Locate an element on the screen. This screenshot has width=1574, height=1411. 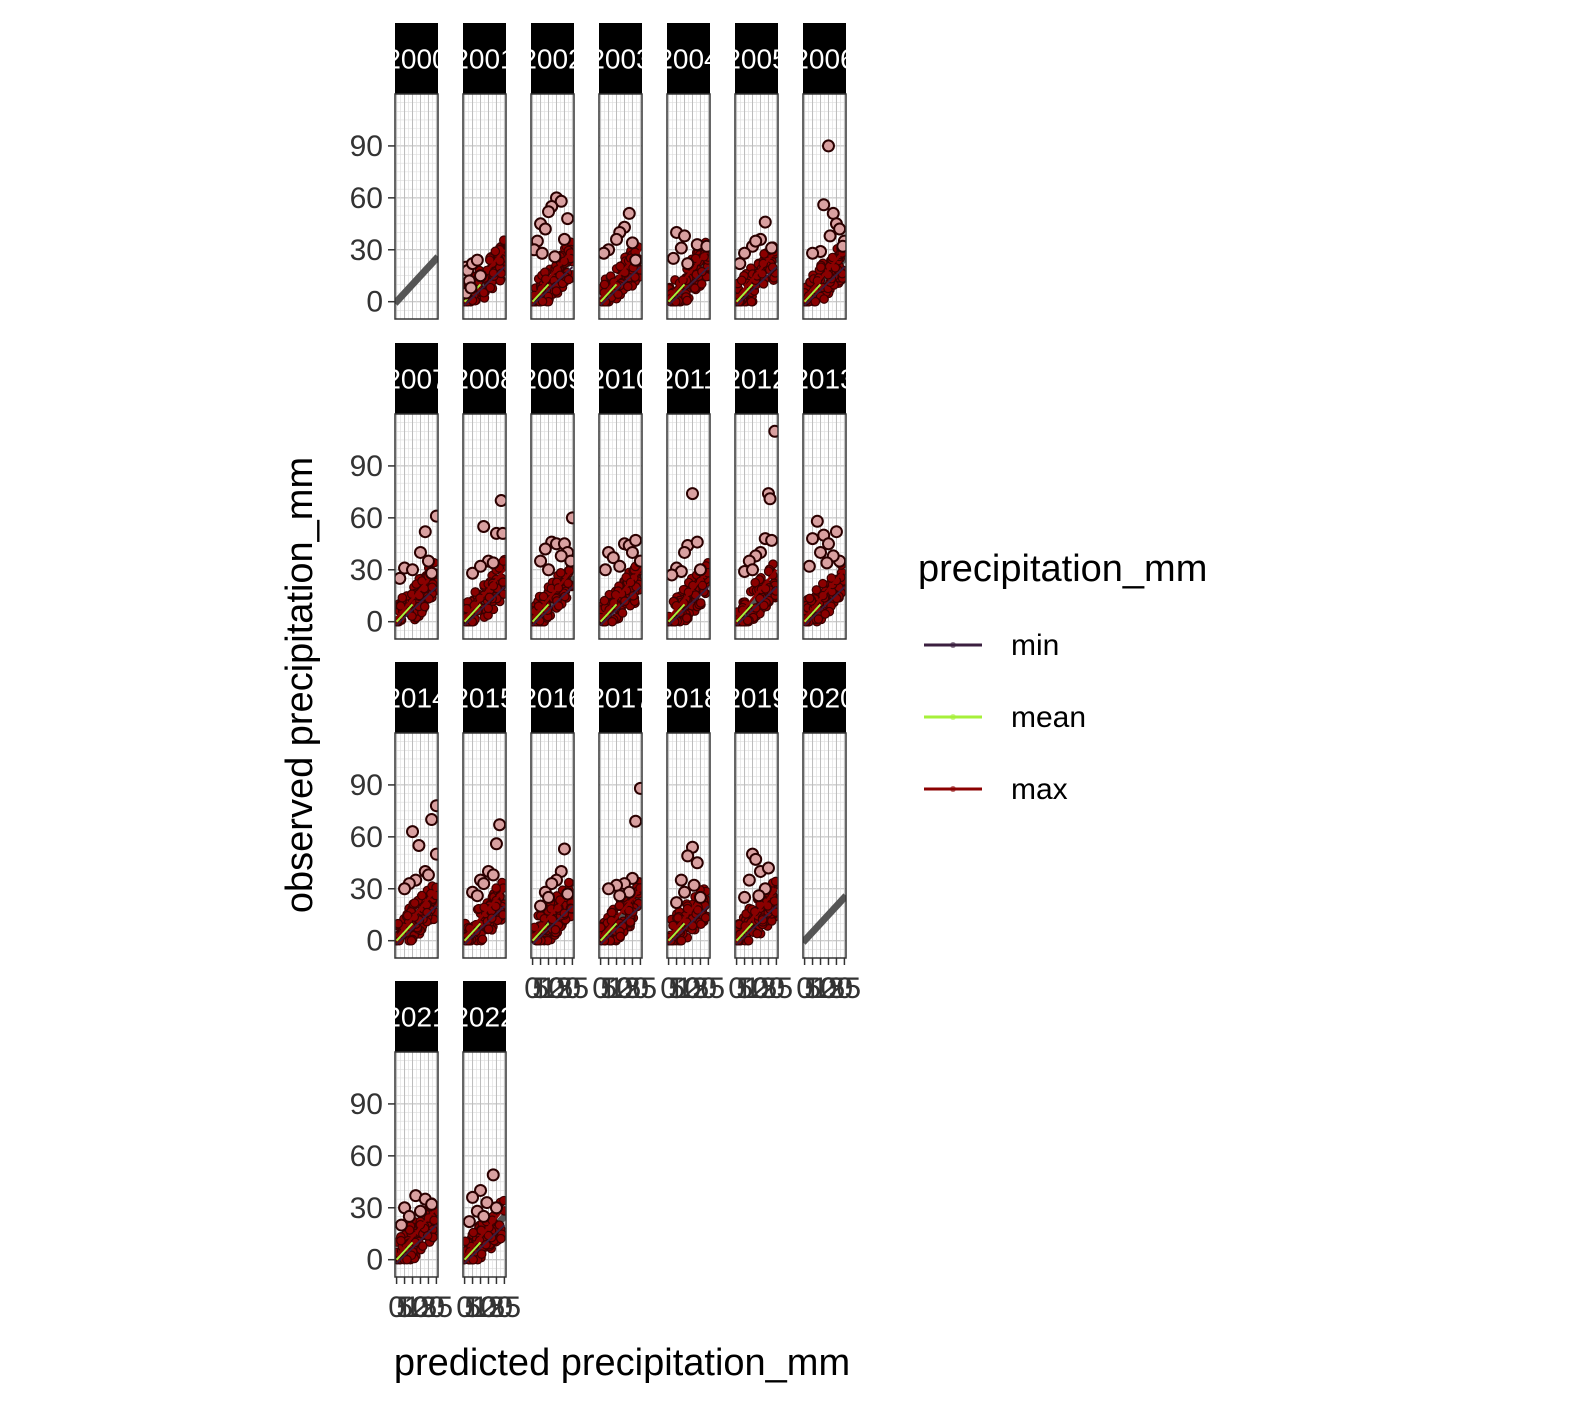
facet-strip-label: 2017 is located at coordinates (620, 698).